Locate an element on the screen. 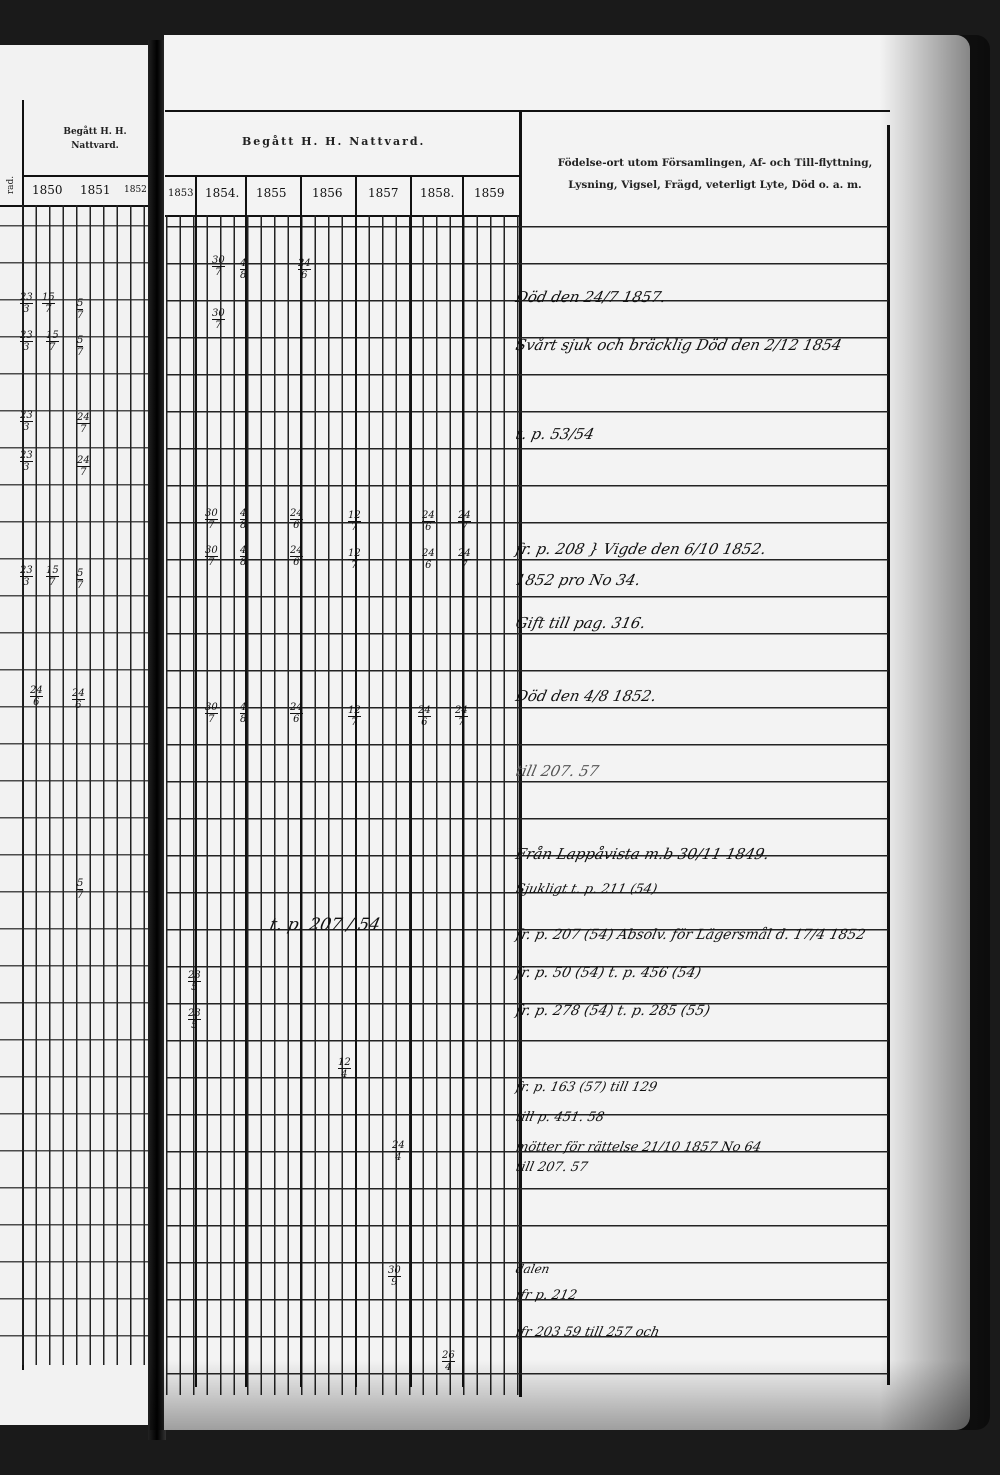 The height and width of the screenshot is (1475, 1000). year-1856: 1856 is located at coordinates (327, 193).